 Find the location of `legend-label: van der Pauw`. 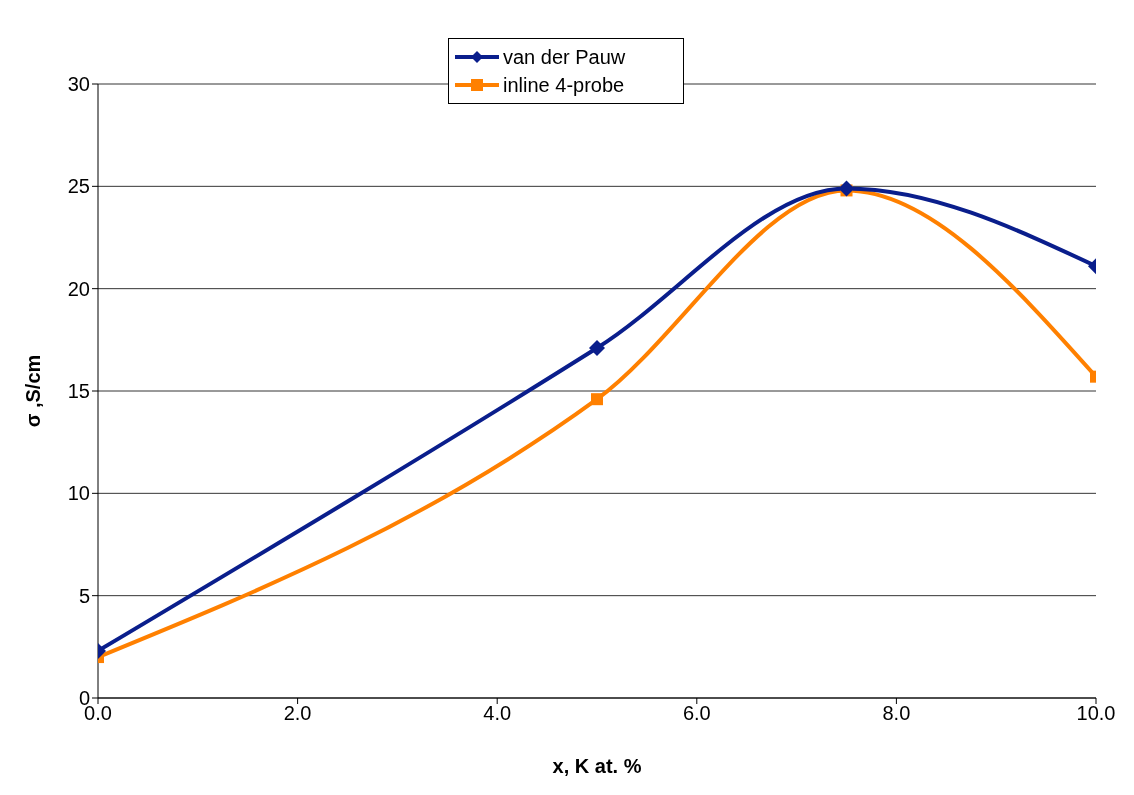

legend-label: van der Pauw is located at coordinates (564, 57).